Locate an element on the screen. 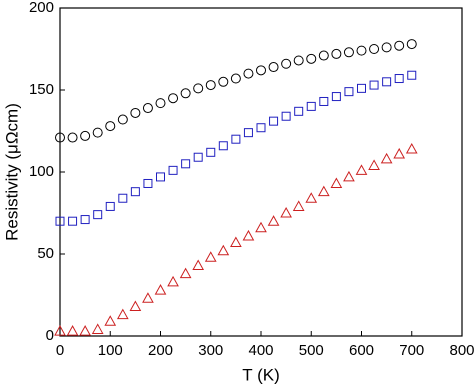 Image resolution: width=474 pixels, height=388 pixels. x-tick-label: 300 is located at coordinates (210, 350).